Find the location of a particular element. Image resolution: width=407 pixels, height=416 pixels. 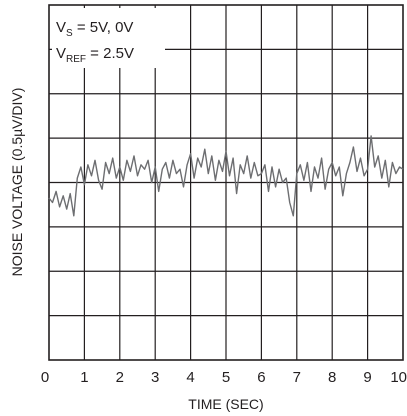

x-tick-label: 5 is located at coordinates (226, 377).